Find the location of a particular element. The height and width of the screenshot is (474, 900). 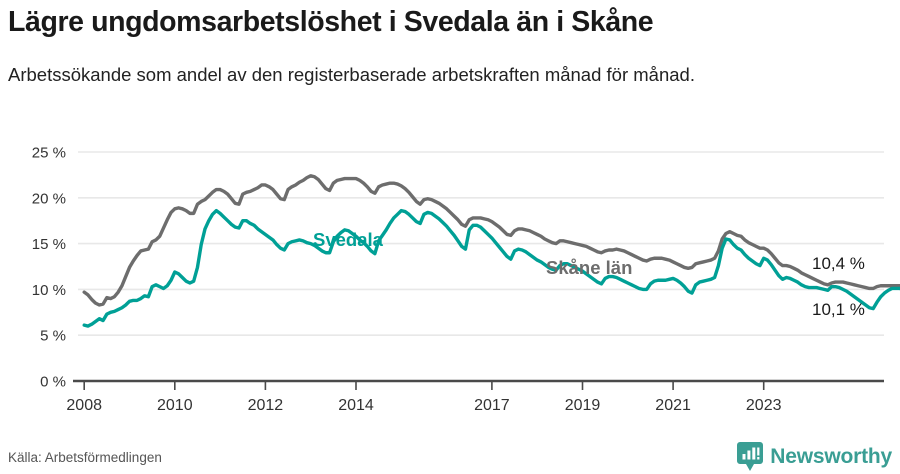

series-label-skane: Skåne län is located at coordinates (589, 267).